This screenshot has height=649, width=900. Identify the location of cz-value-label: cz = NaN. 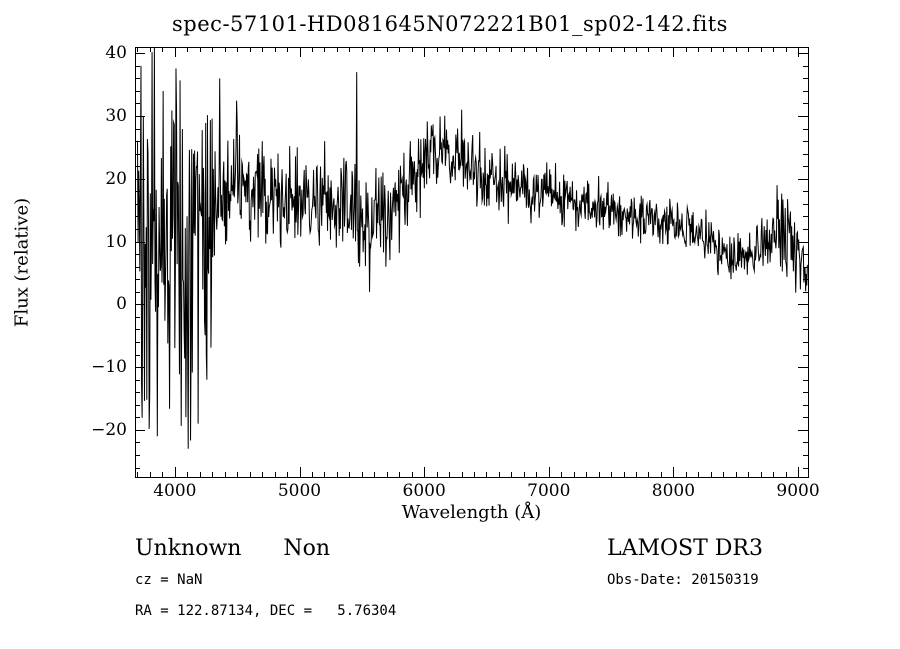
(169, 580).